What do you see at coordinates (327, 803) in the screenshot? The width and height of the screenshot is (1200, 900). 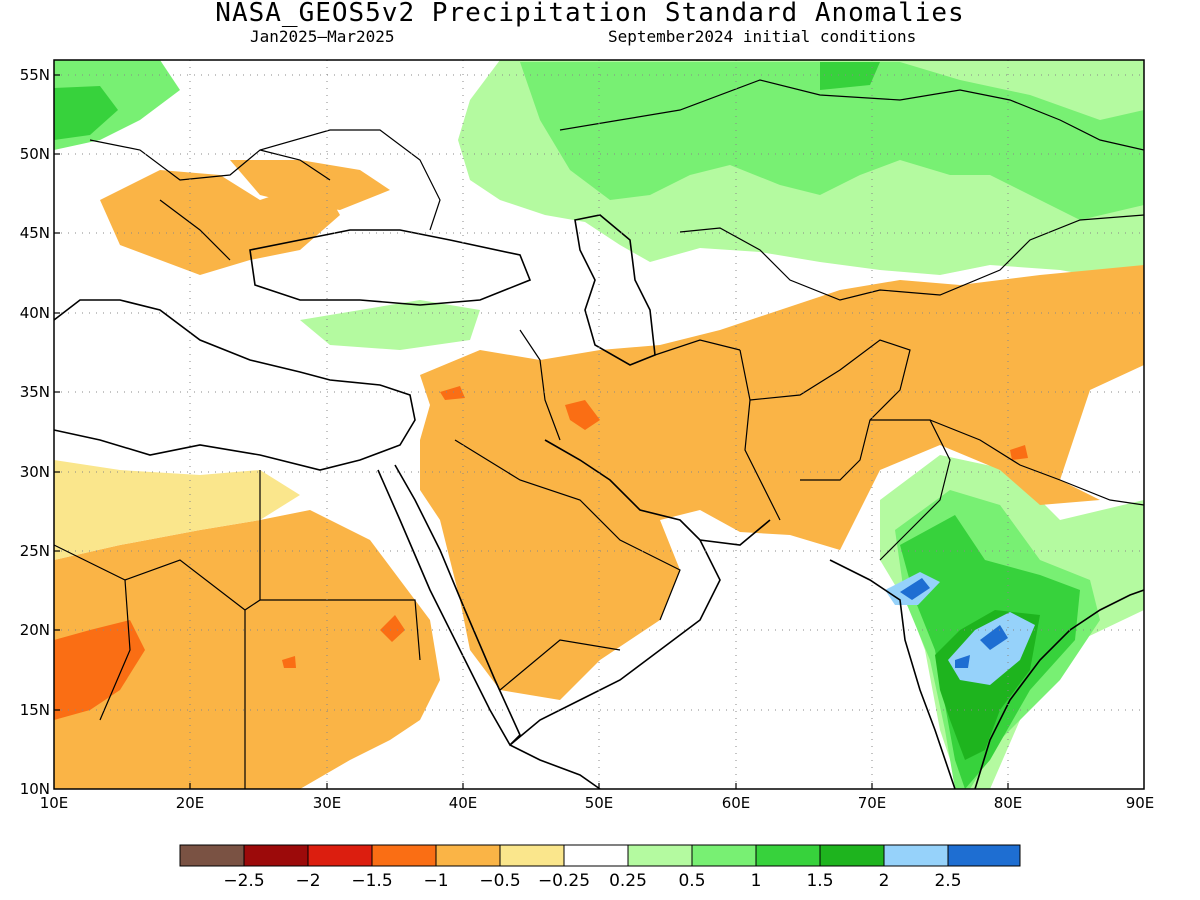 I see `lon-label: 30E` at bounding box center [327, 803].